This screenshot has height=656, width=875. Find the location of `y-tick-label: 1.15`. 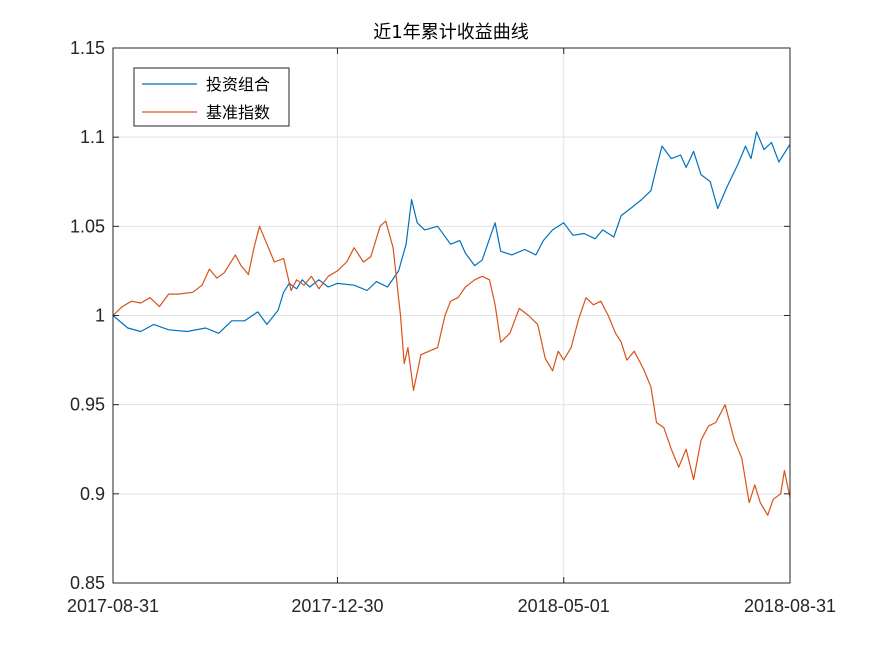

y-tick-label: 1.15 is located at coordinates (87, 48).